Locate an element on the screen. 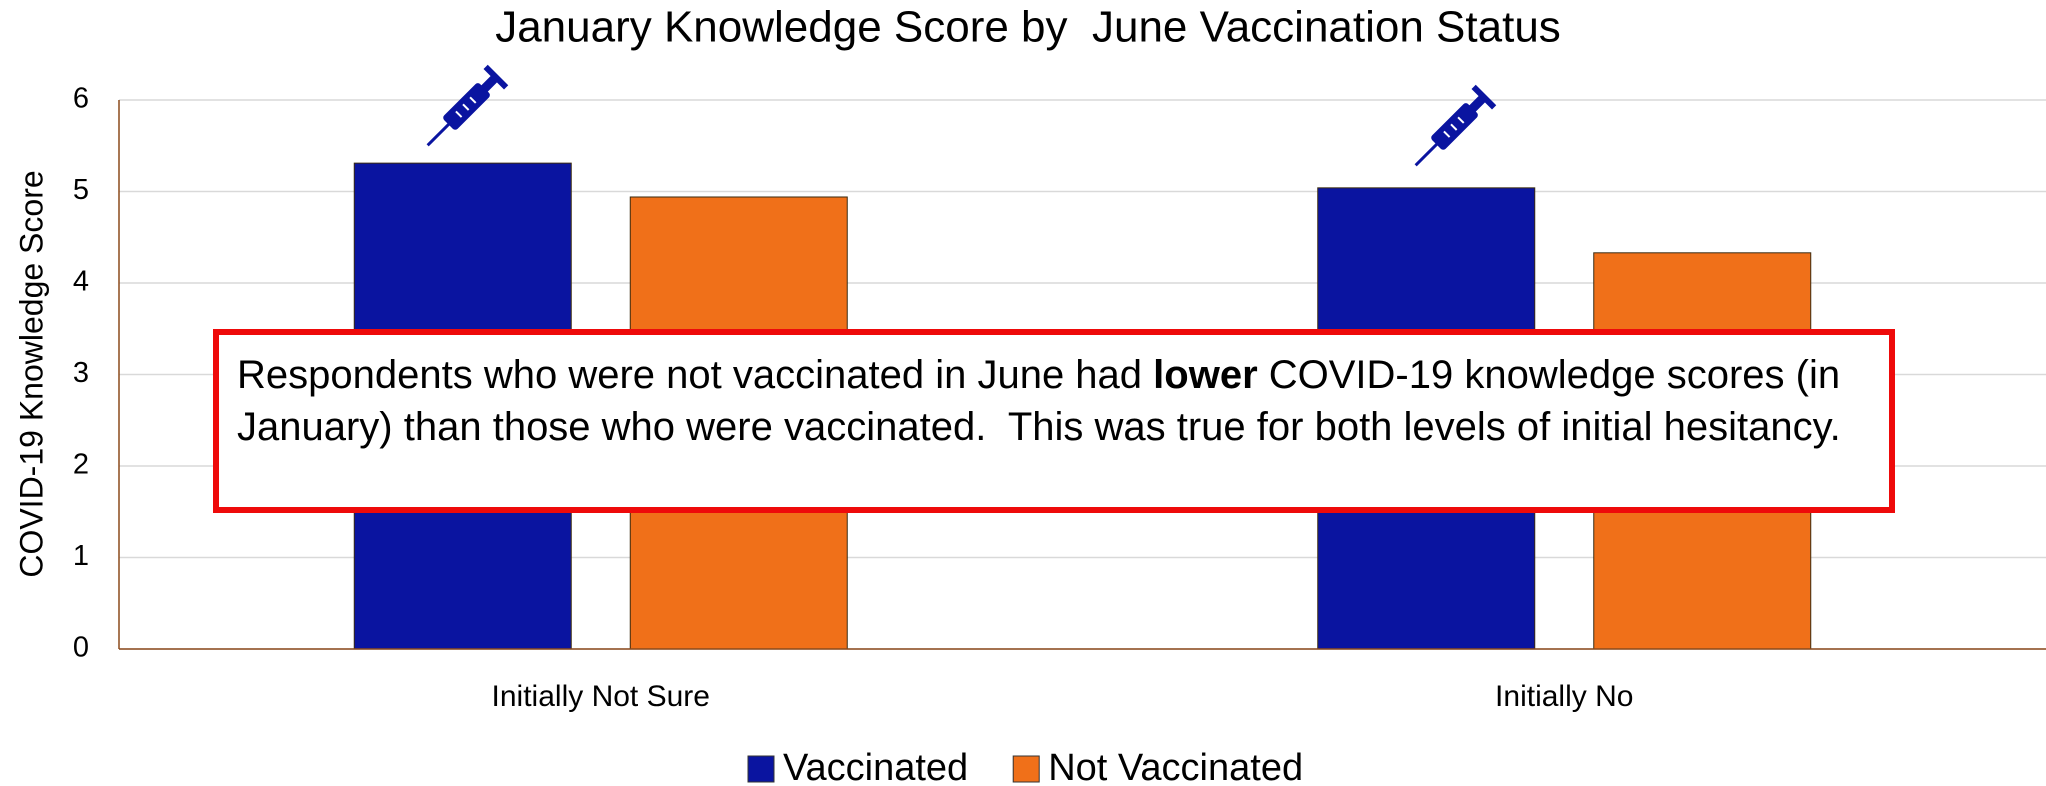  y-tick-label: 5 is located at coordinates (81, 190).